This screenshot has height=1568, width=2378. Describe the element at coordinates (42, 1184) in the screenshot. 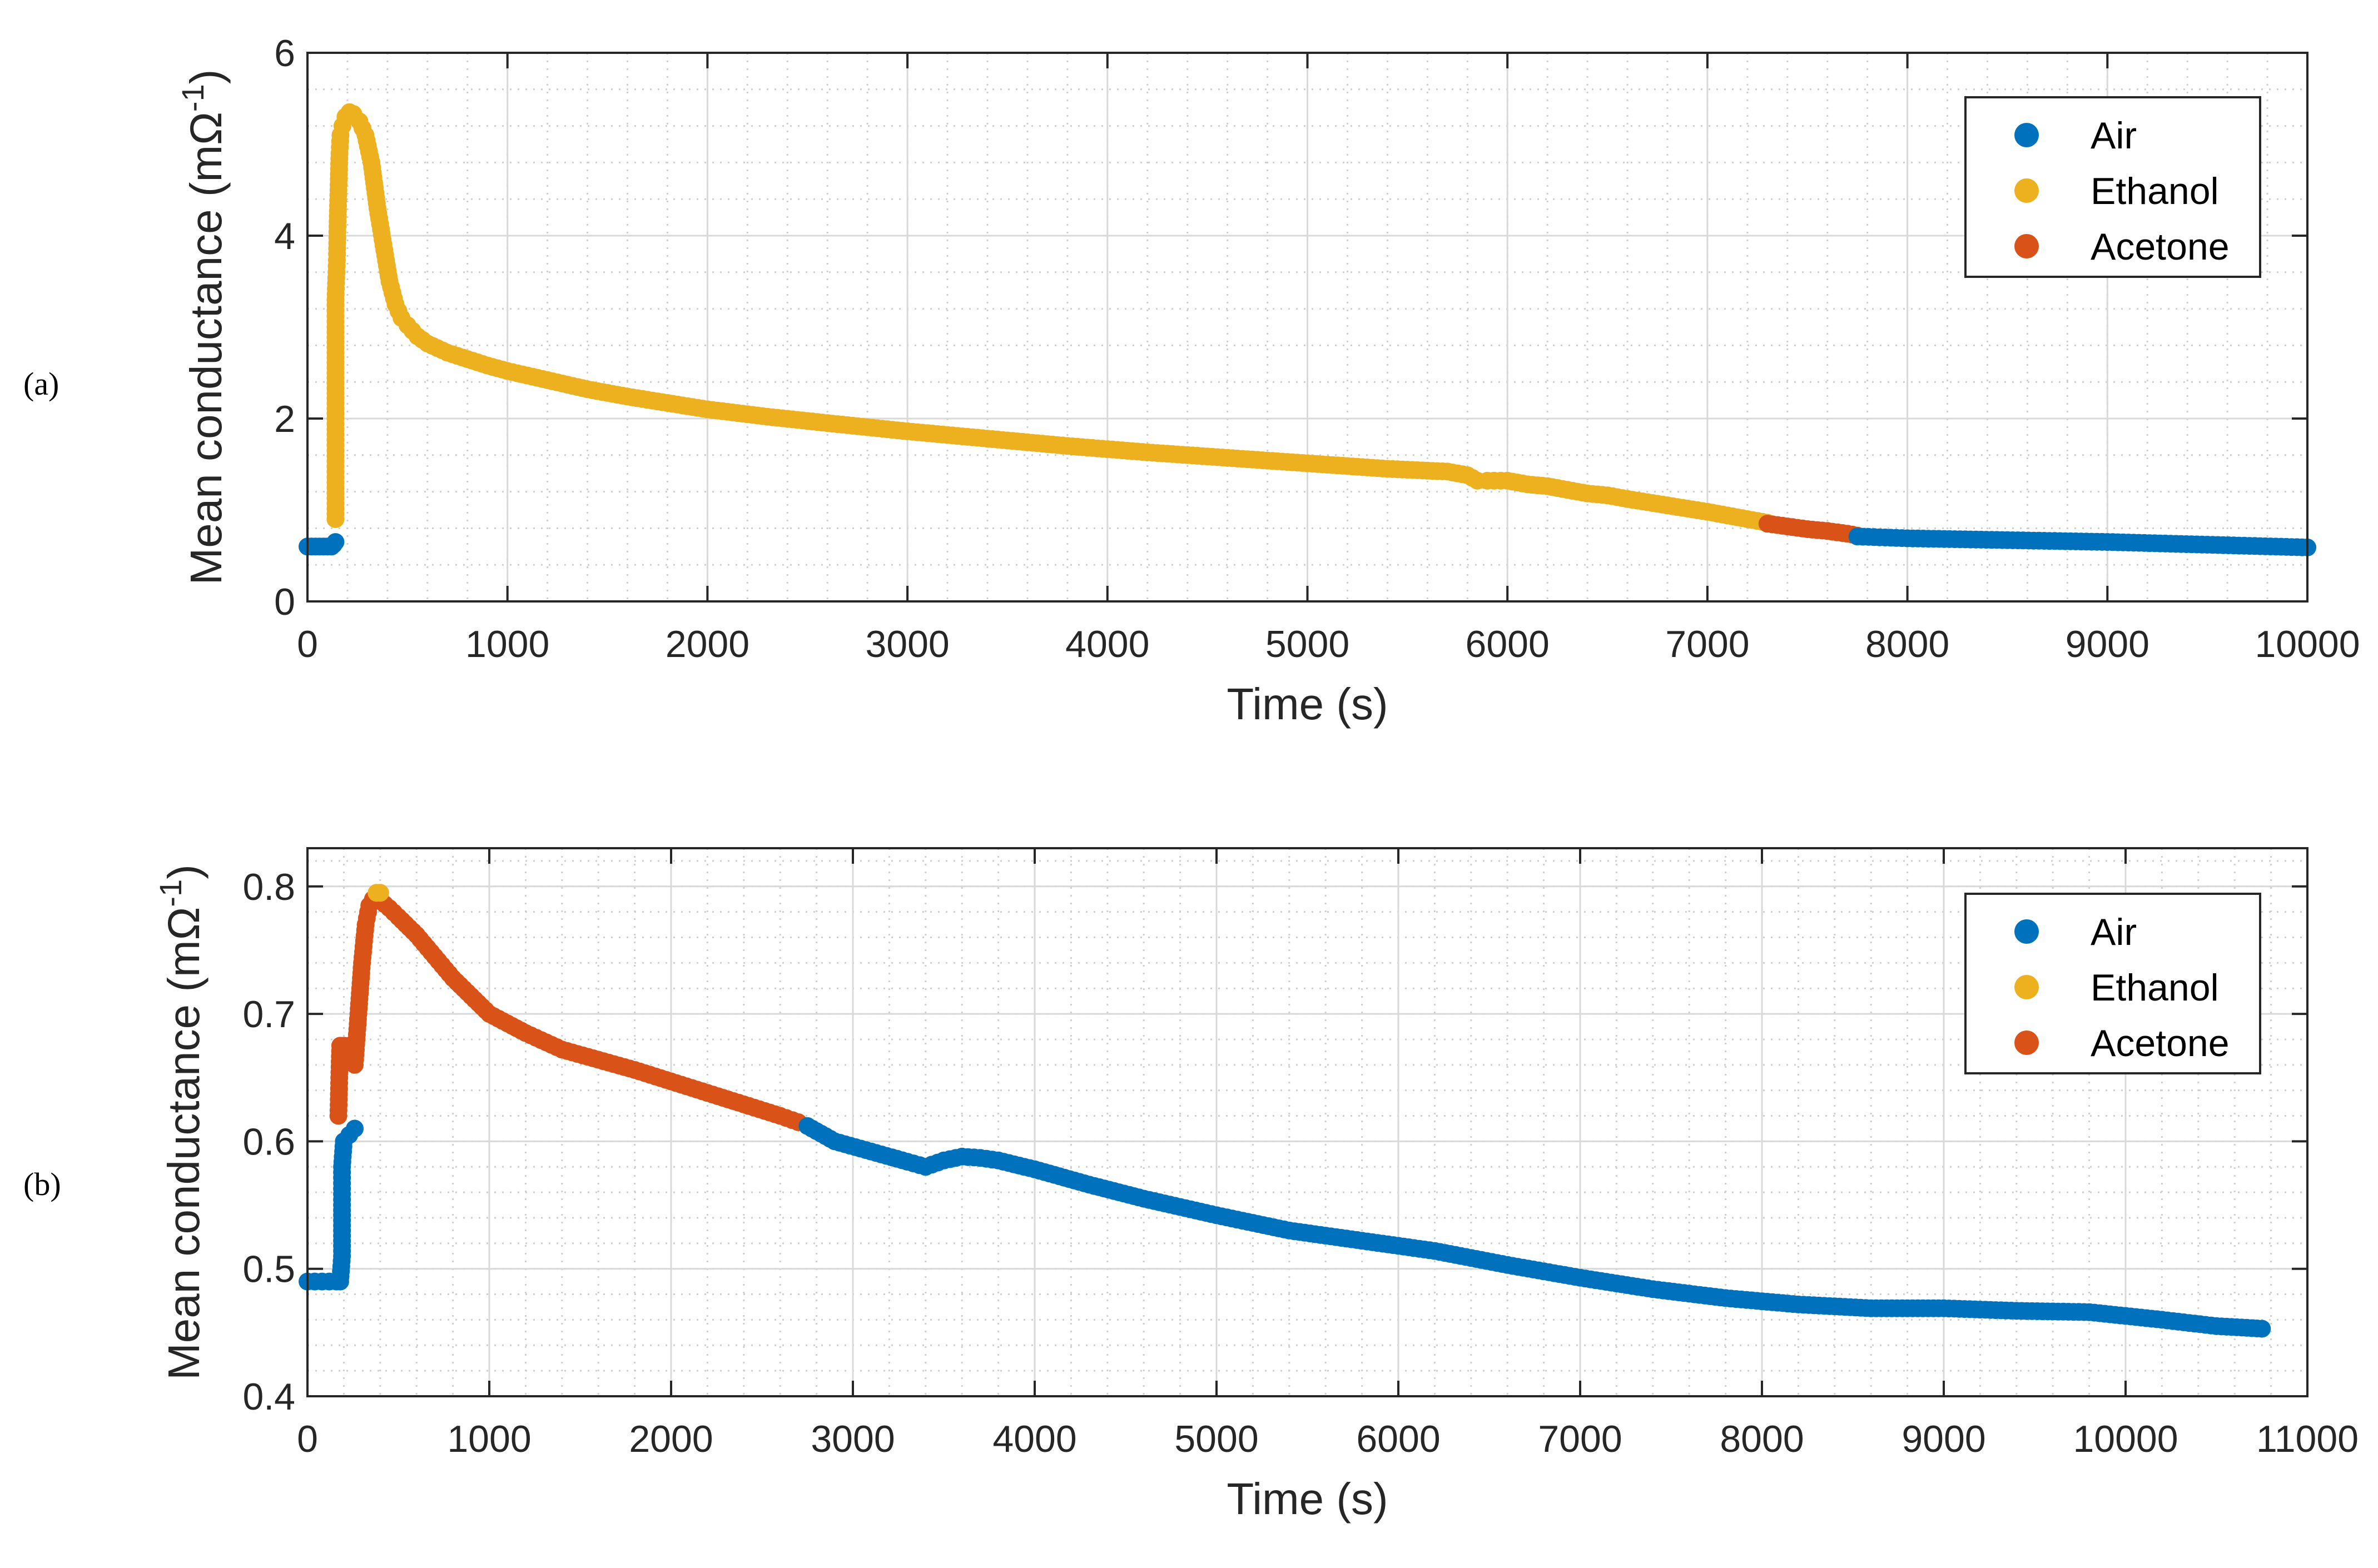

I see `panel-label: (b)` at that location.